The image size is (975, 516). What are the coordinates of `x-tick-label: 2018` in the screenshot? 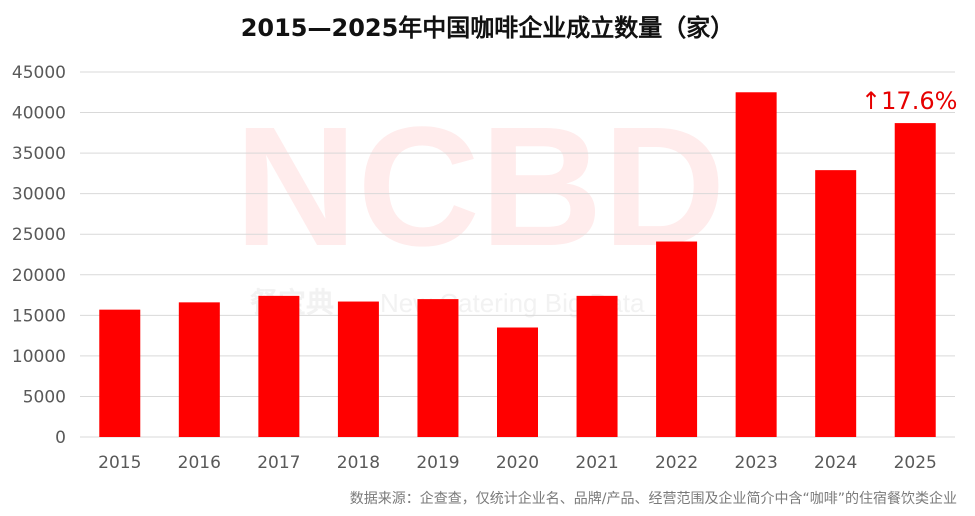 It's located at (358, 463).